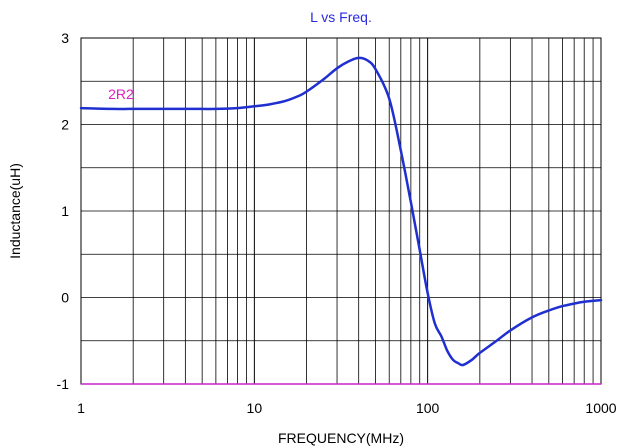 The width and height of the screenshot is (622, 448). I want to click on x-axis-label: FREQUENCY(MHz), so click(341, 438).